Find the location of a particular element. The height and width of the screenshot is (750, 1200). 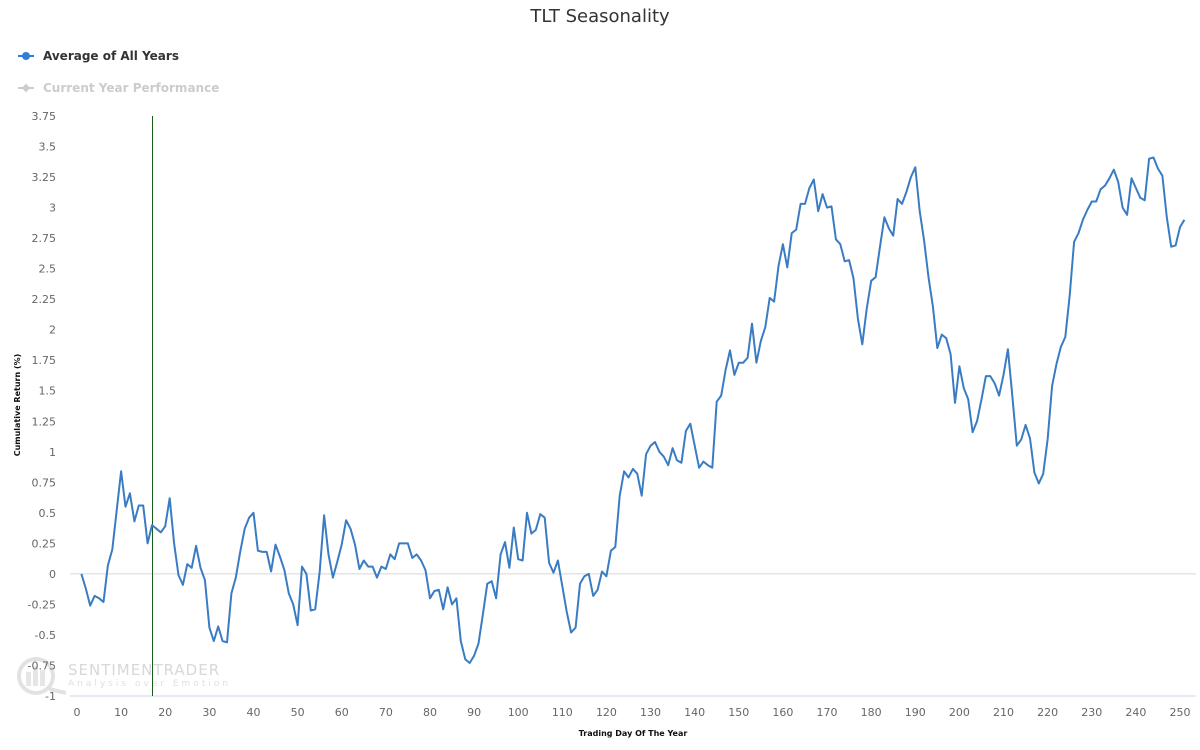

x-tick-label: 110 is located at coordinates (562, 712).